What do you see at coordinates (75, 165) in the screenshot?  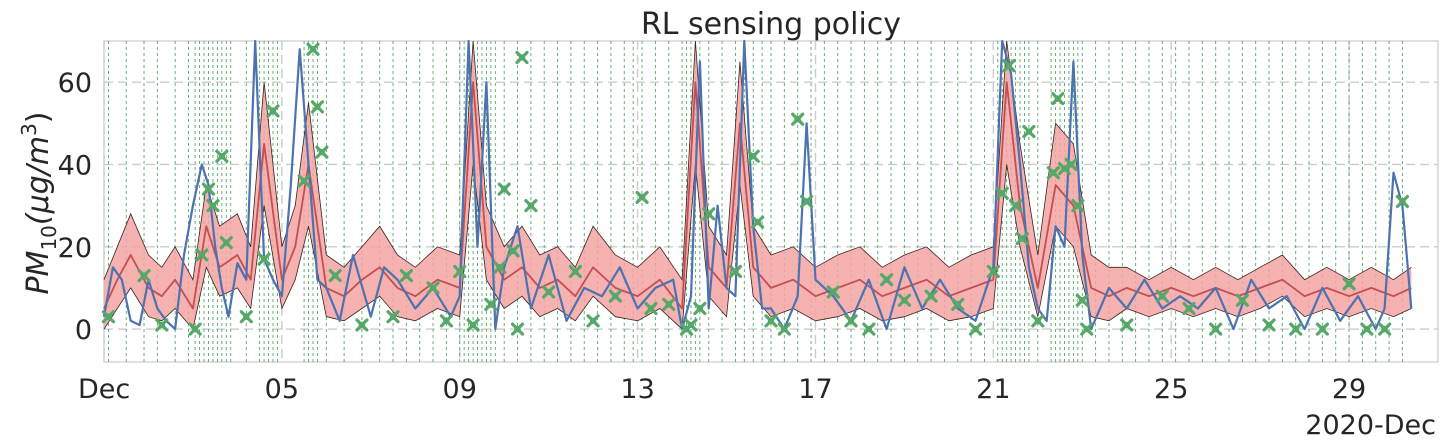 I see `y-tick-label: 40` at bounding box center [75, 165].